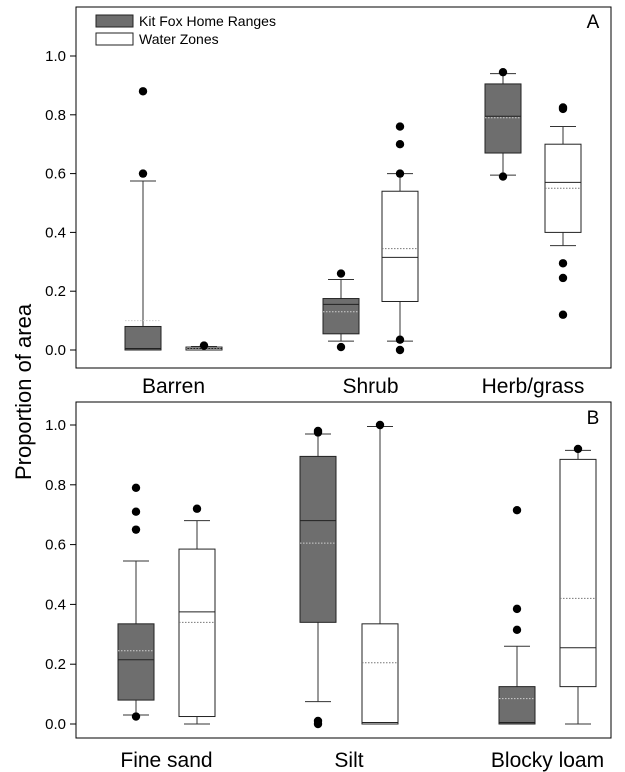 The height and width of the screenshot is (772, 625). Describe the element at coordinates (593, 418) in the screenshot. I see `panel-letter: B` at that location.